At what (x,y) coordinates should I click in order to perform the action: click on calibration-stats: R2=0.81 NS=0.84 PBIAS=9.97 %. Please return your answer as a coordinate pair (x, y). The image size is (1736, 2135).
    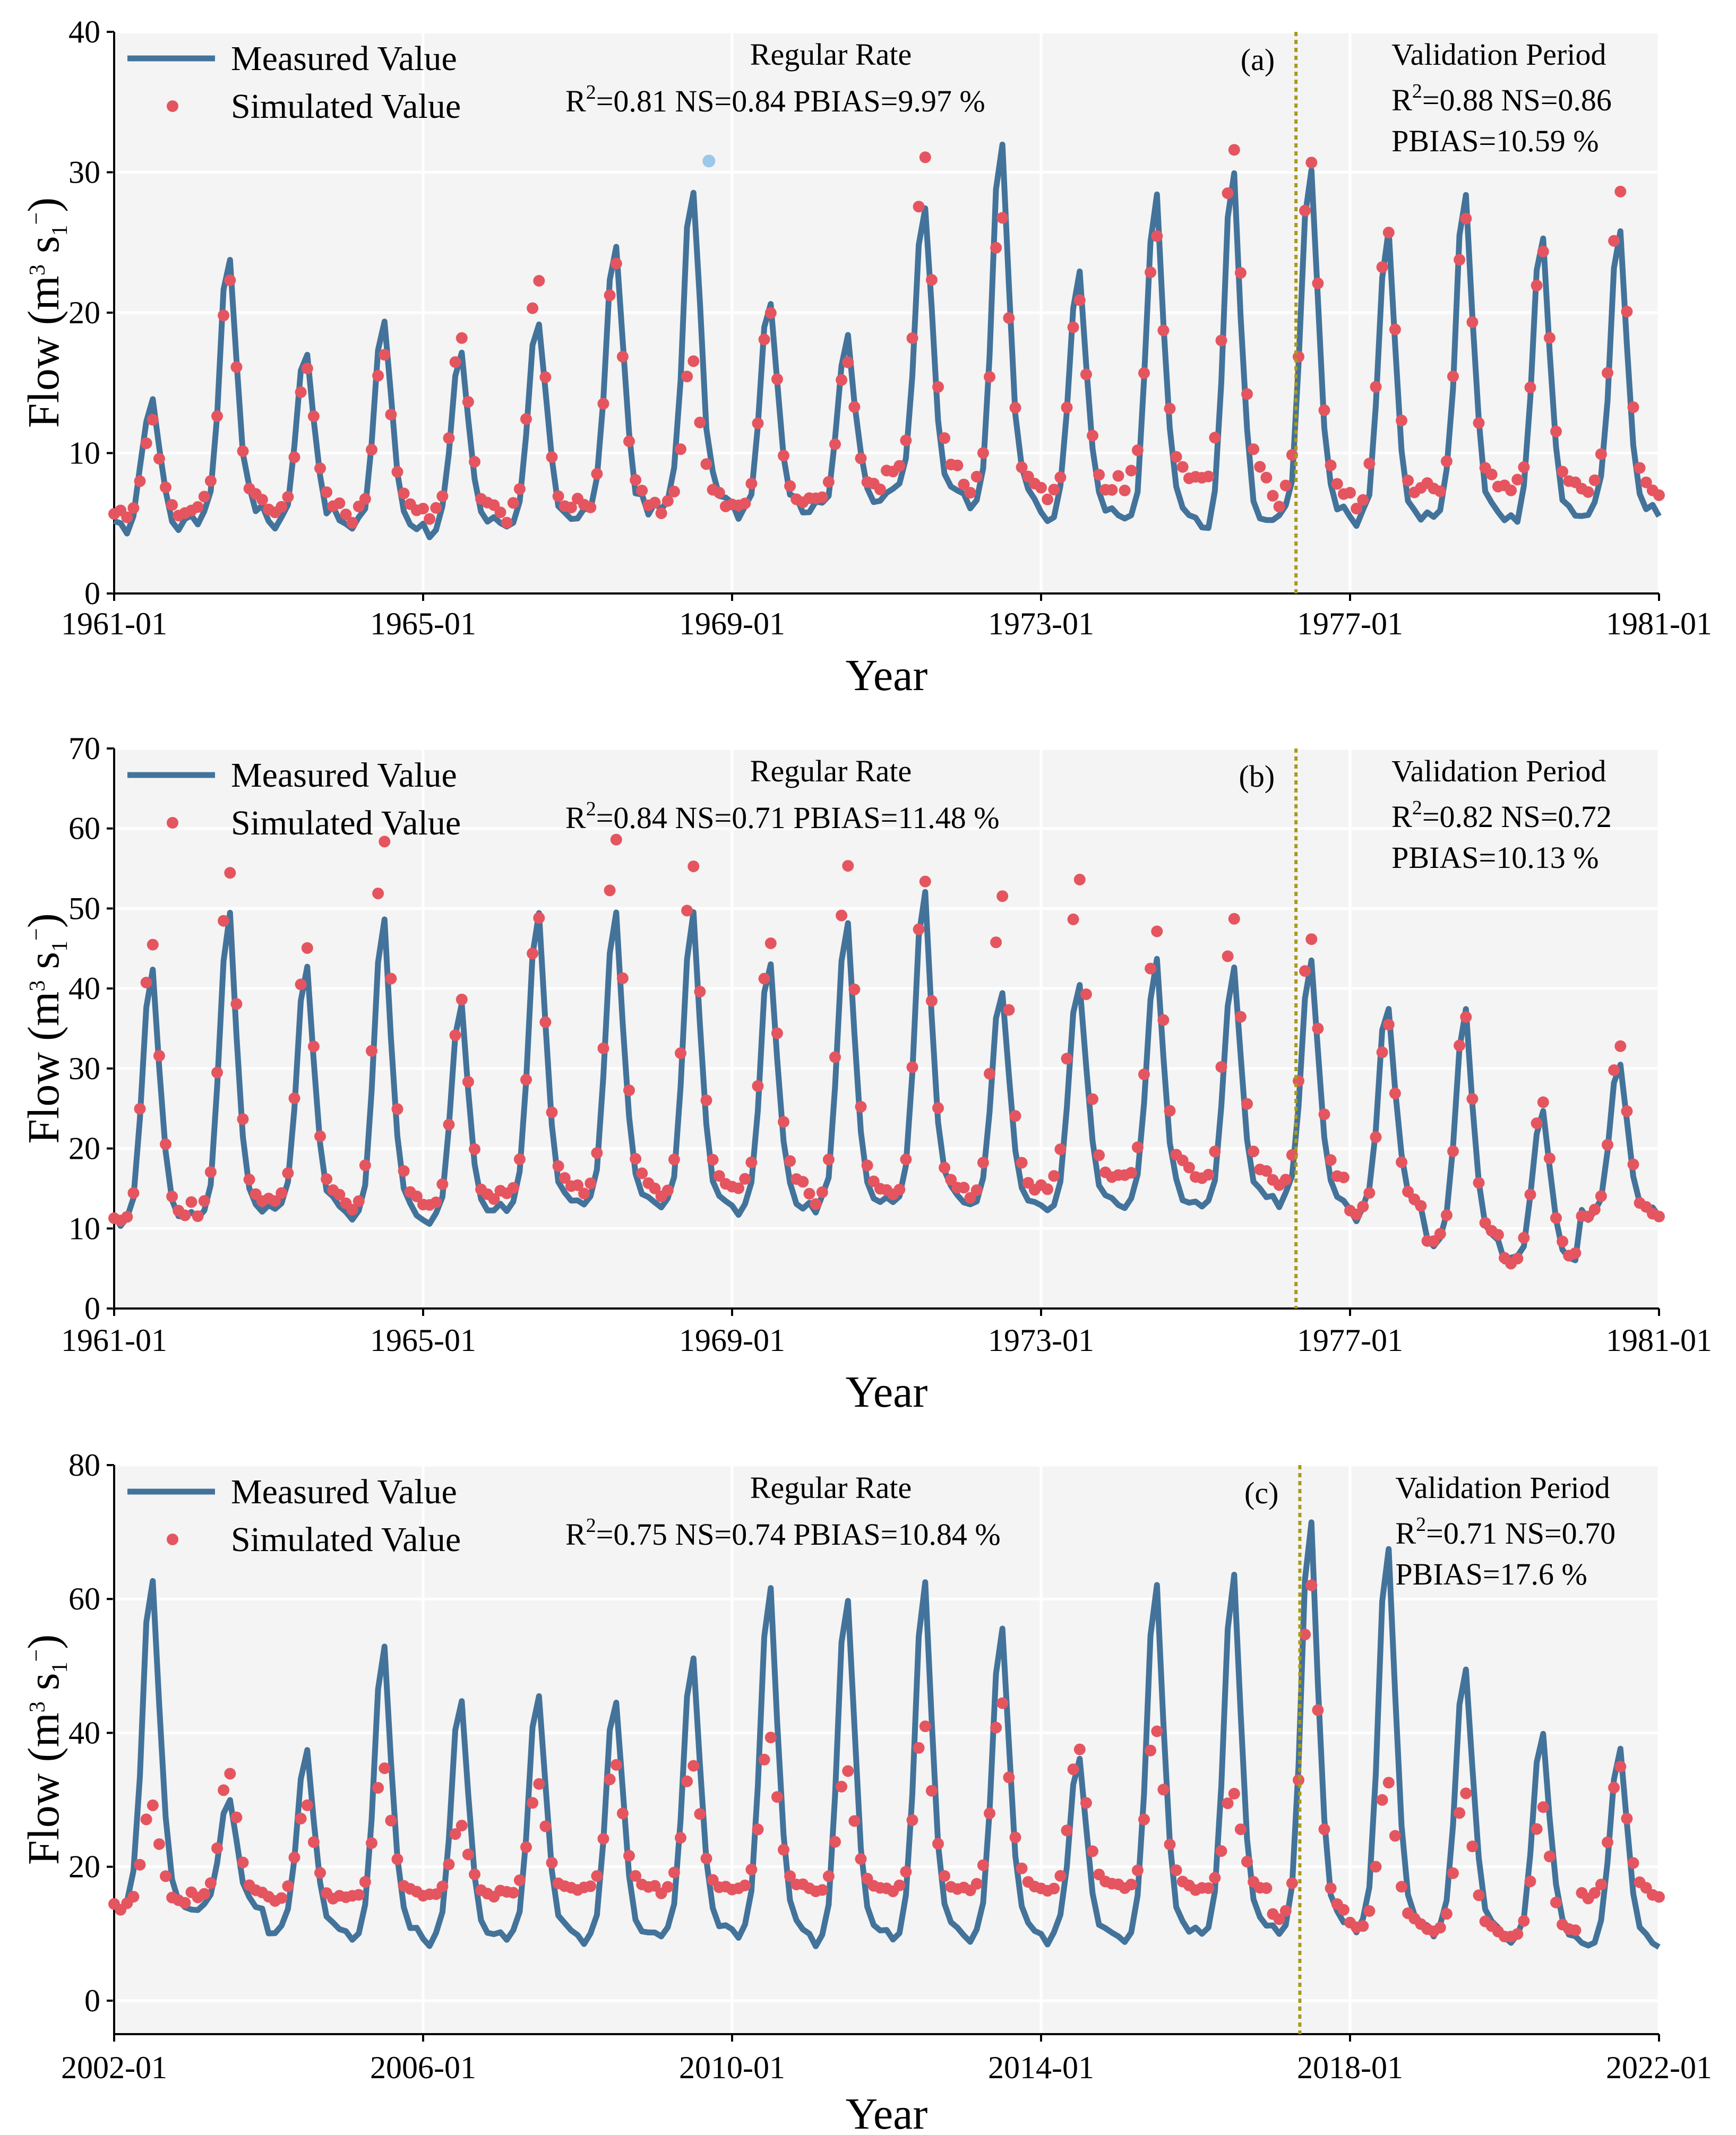
    Looking at the image, I should click on (775, 100).